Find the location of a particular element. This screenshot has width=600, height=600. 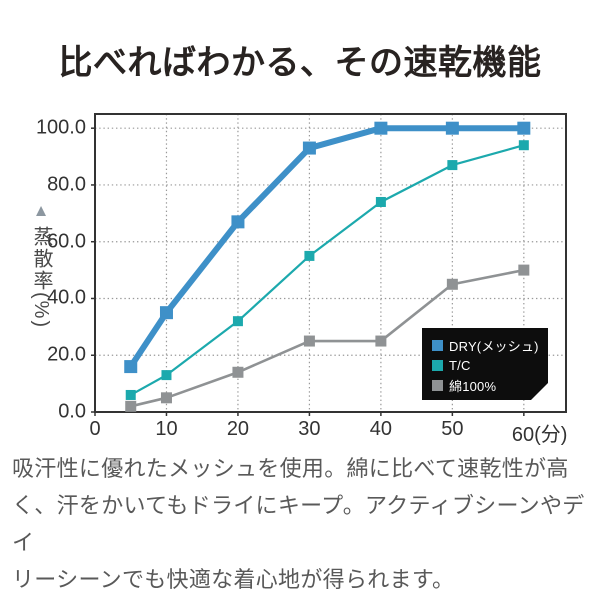

legend-item: 綿100% is located at coordinates (490, 385).